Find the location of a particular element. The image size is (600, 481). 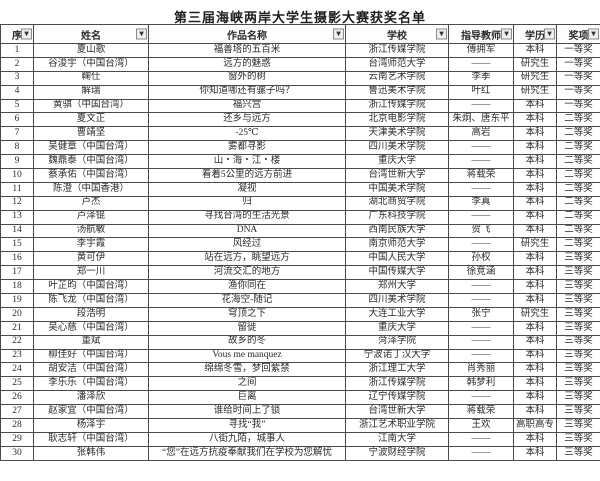

cell-advisor: 高岩 is located at coordinates (481, 134).